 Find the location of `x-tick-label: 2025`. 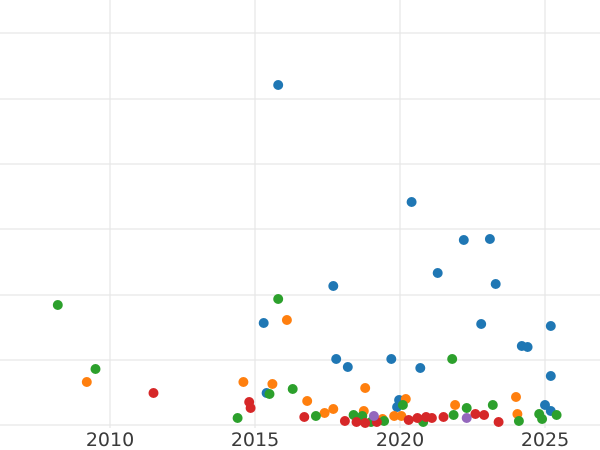

x-tick-label: 2025 is located at coordinates (545, 439).